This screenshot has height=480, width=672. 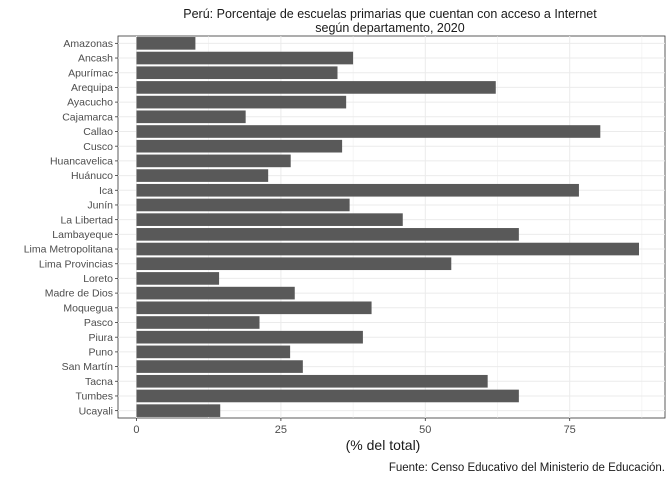 What do you see at coordinates (383, 445) in the screenshot?
I see `x-axis-label: (% del total)` at bounding box center [383, 445].